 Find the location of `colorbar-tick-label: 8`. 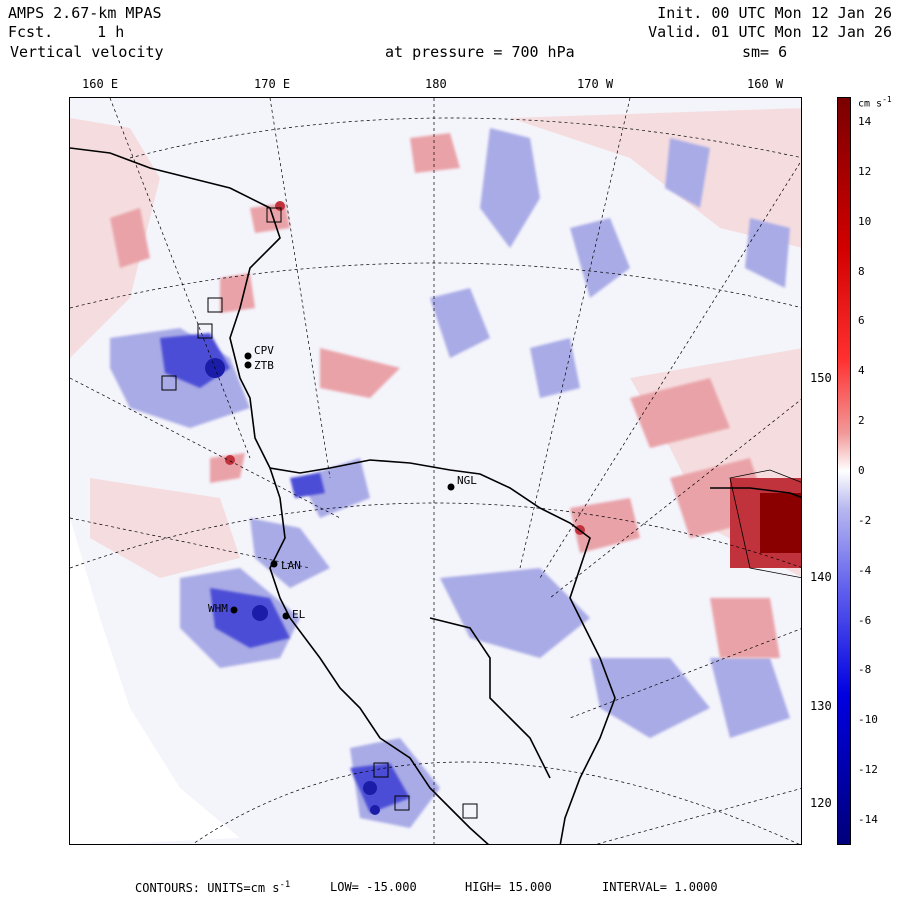

colorbar-tick-label: 8 is located at coordinates (861, 271).